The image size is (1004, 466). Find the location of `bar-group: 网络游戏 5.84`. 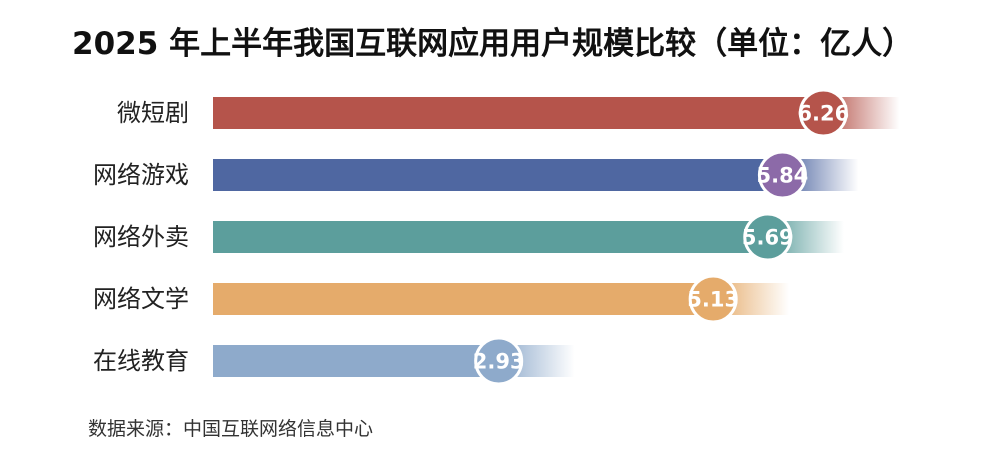

bar-group: 网络游戏 5.84 is located at coordinates (476, 175).